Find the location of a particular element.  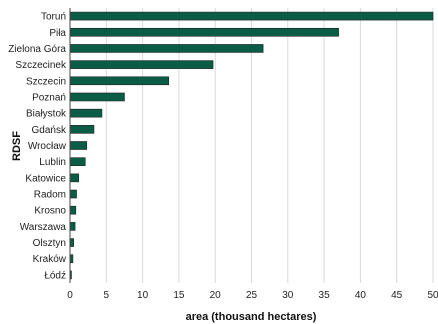

x-tick-label: 0 is located at coordinates (70, 295).